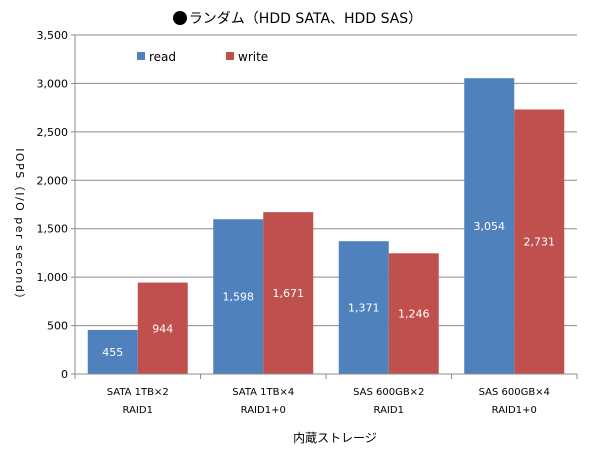 The width and height of the screenshot is (595, 462). I want to click on y-tick-label: 1,500, so click(53, 229).